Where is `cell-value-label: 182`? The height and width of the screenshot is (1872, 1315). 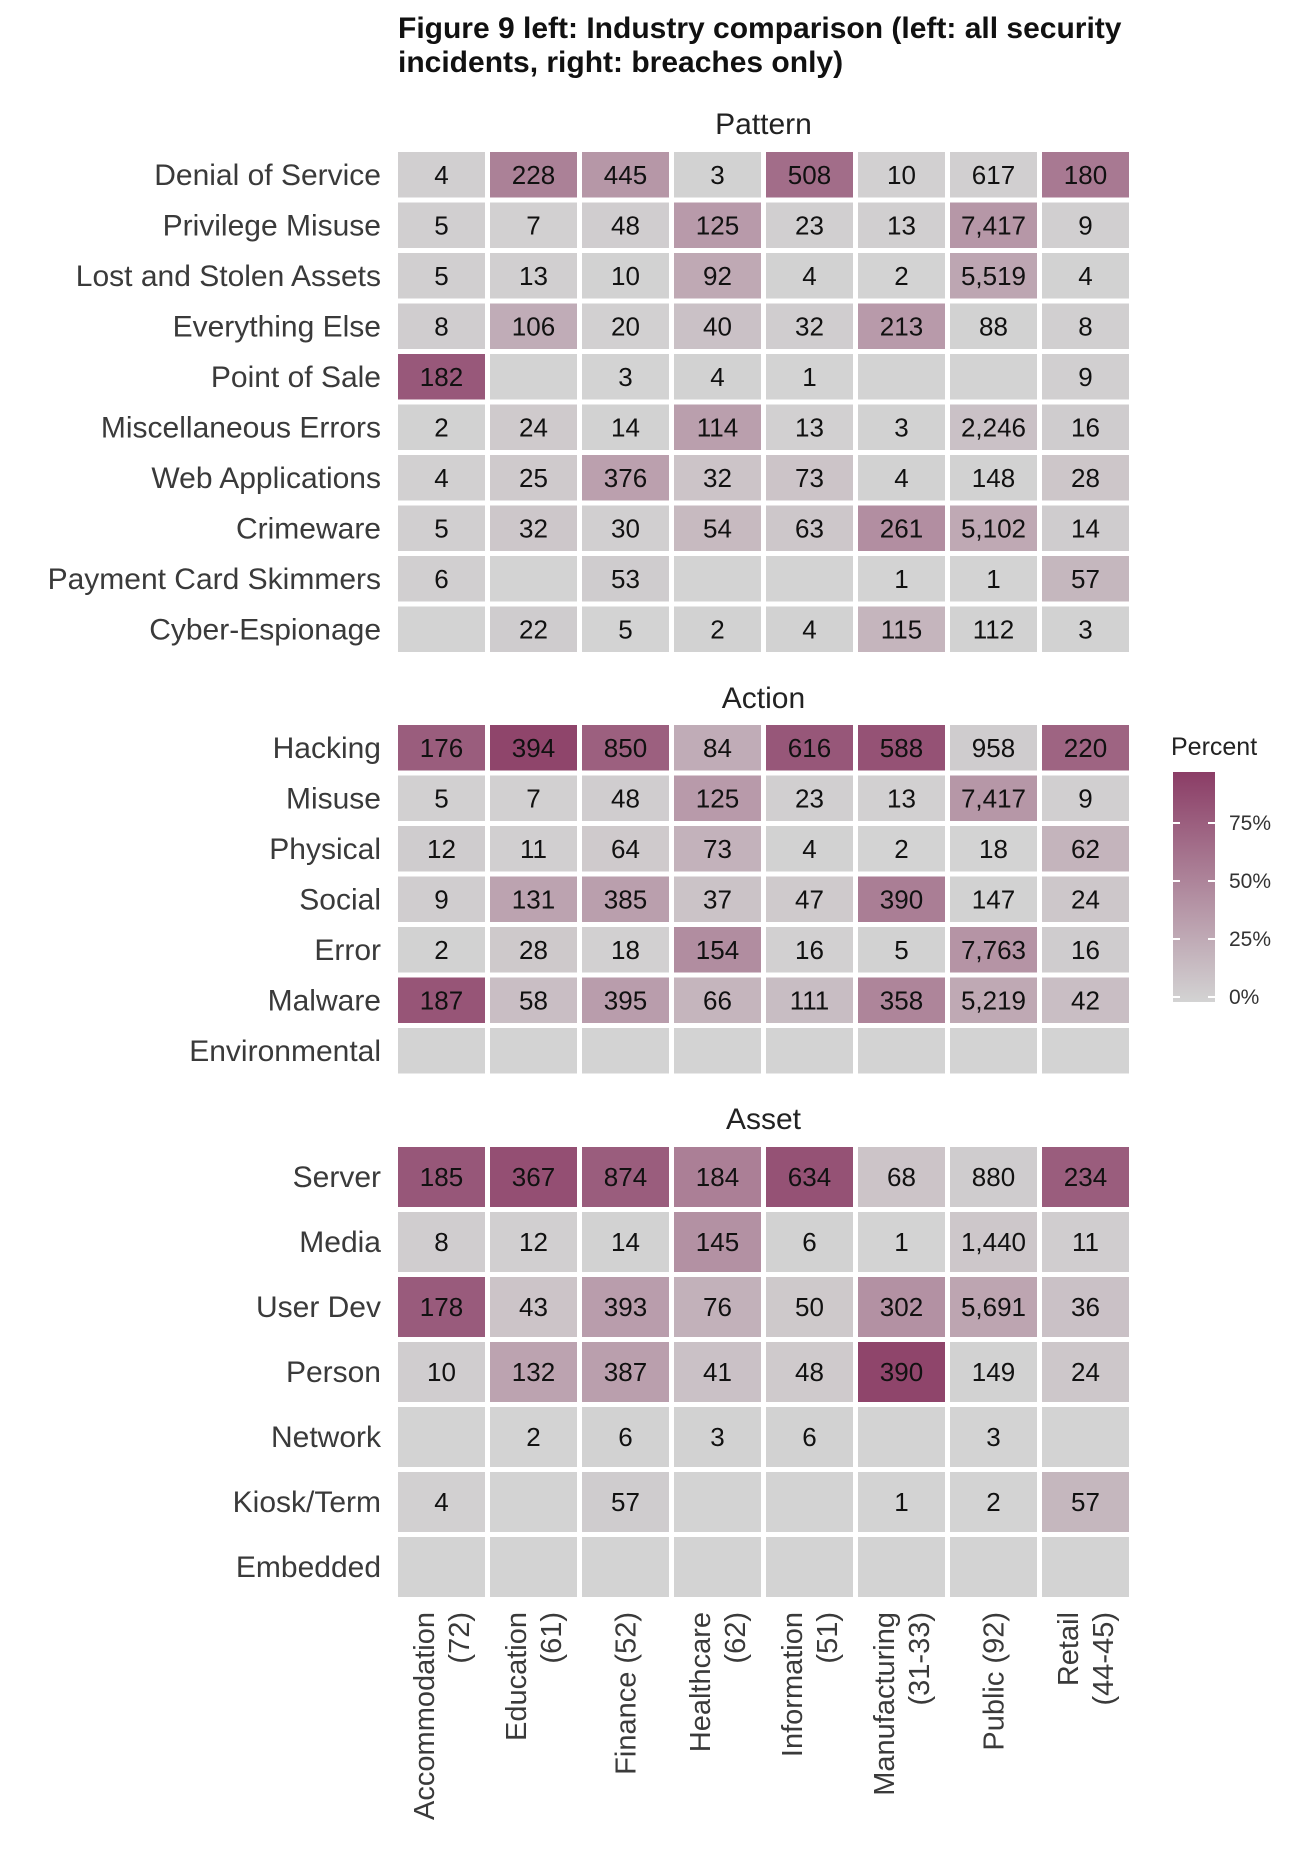 cell-value-label: 182 is located at coordinates (441, 377).